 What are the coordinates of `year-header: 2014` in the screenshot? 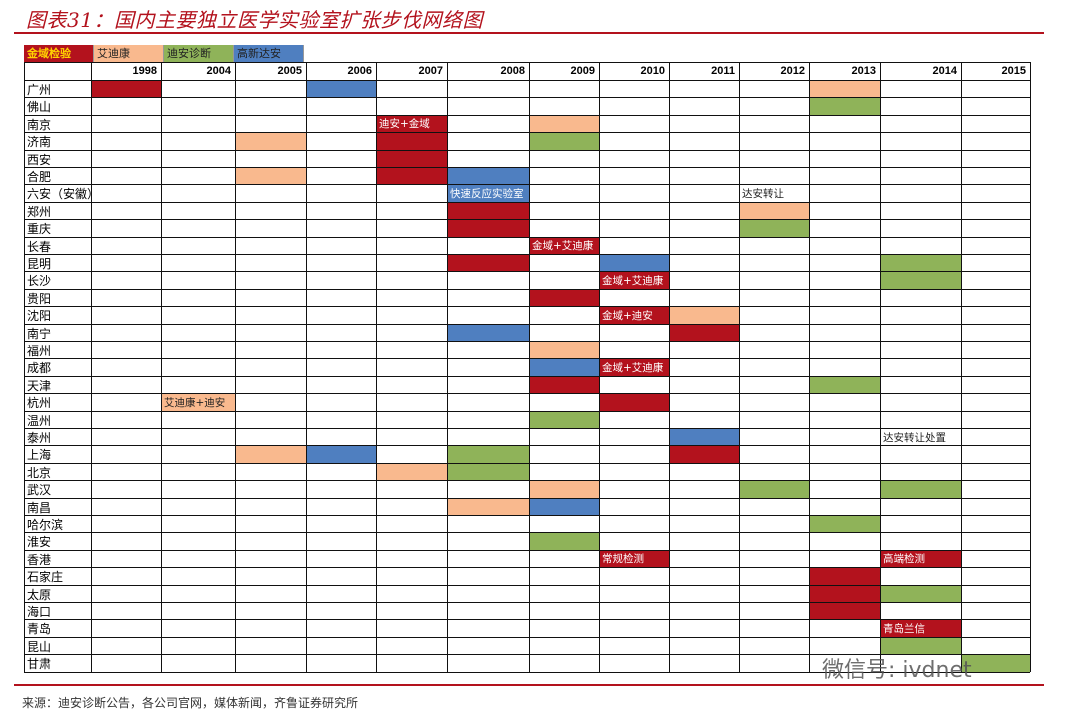 It's located at (944, 71).